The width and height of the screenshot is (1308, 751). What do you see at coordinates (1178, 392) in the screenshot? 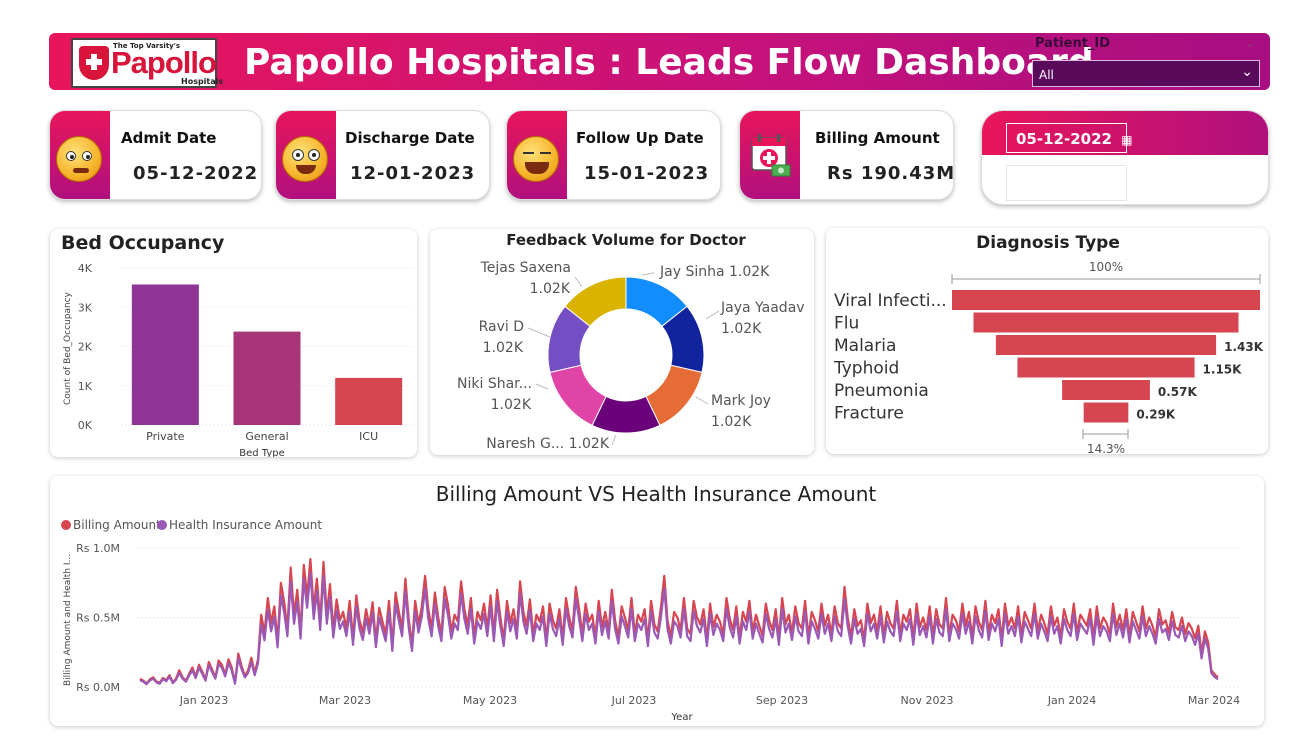
I see `funnel-value-label: 0.57K` at bounding box center [1178, 392].